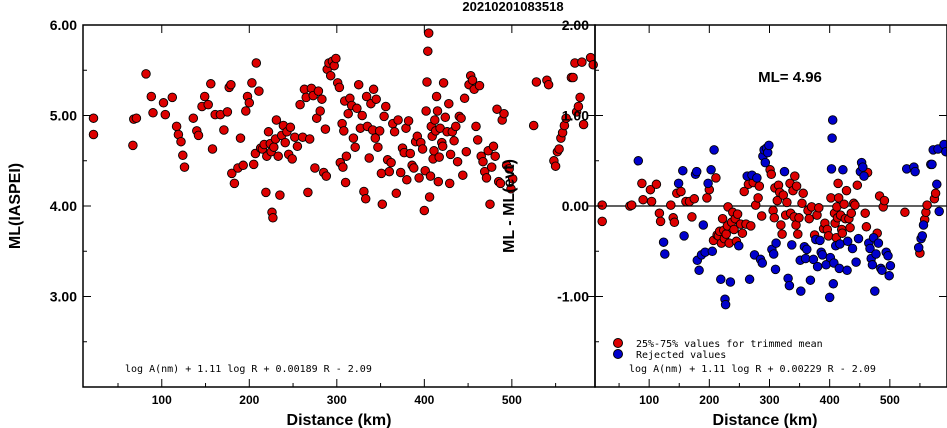 The image size is (947, 428). Describe the element at coordinates (618, 354) in the screenshot. I see `legend-marker-rejected` at that location.